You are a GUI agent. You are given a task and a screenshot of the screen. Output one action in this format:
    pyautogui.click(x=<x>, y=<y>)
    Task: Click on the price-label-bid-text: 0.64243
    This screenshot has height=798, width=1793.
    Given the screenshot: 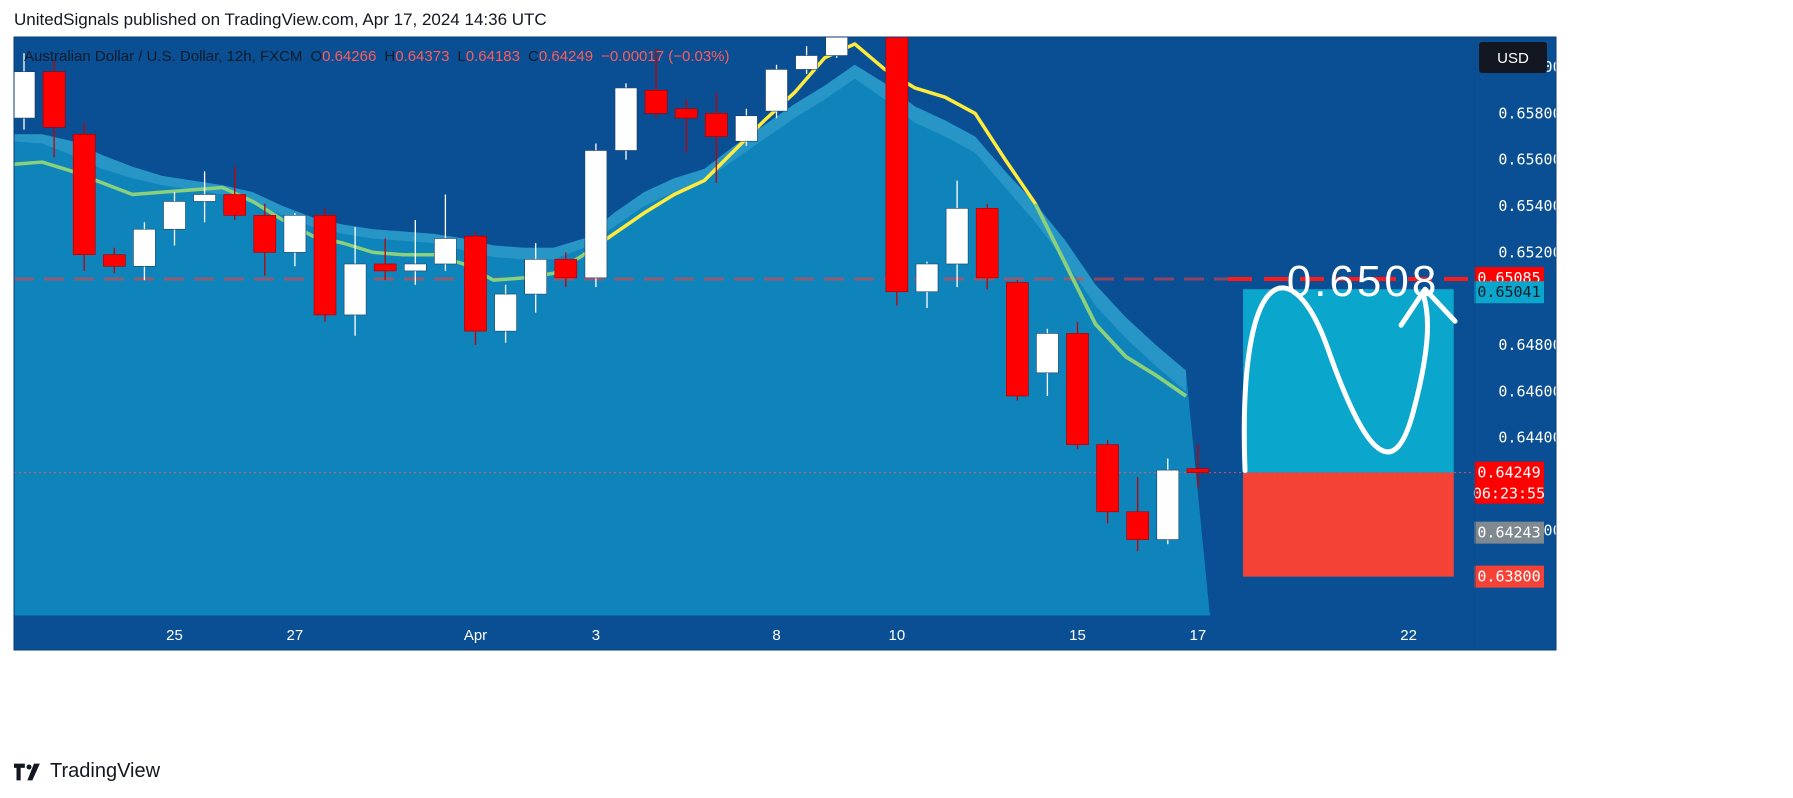 What is the action you would take?
    pyautogui.click(x=1508, y=533)
    